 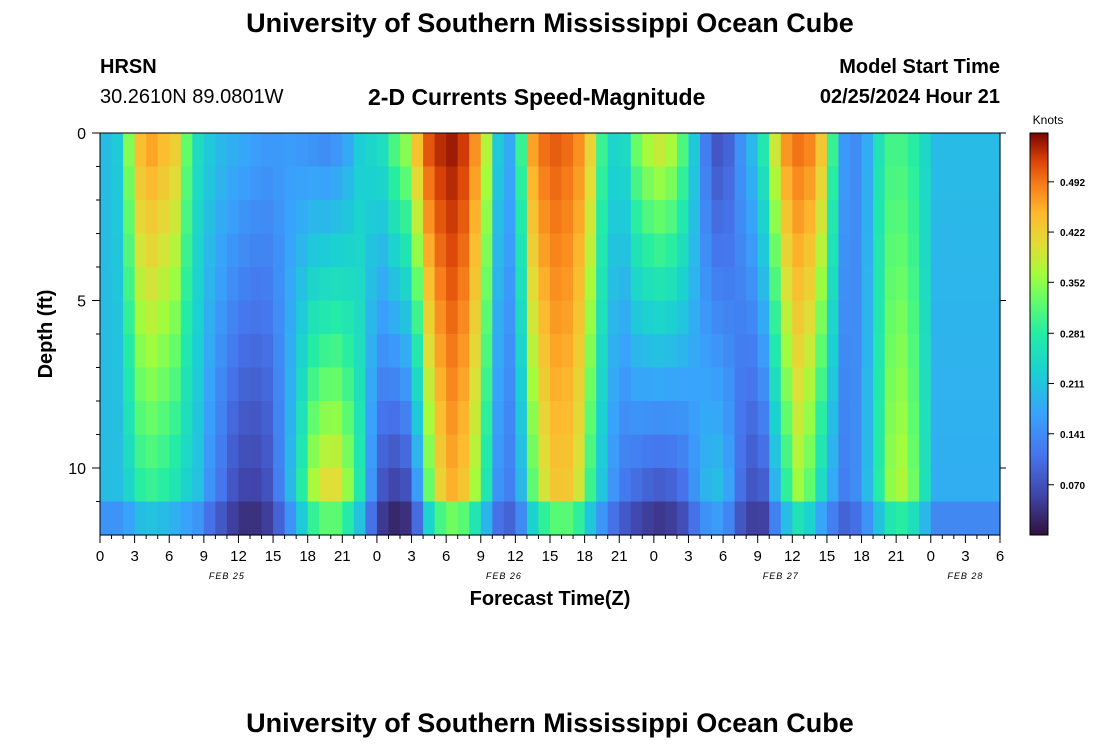 What do you see at coordinates (965, 576) in the screenshot?
I see `date-label: FEB 28` at bounding box center [965, 576].